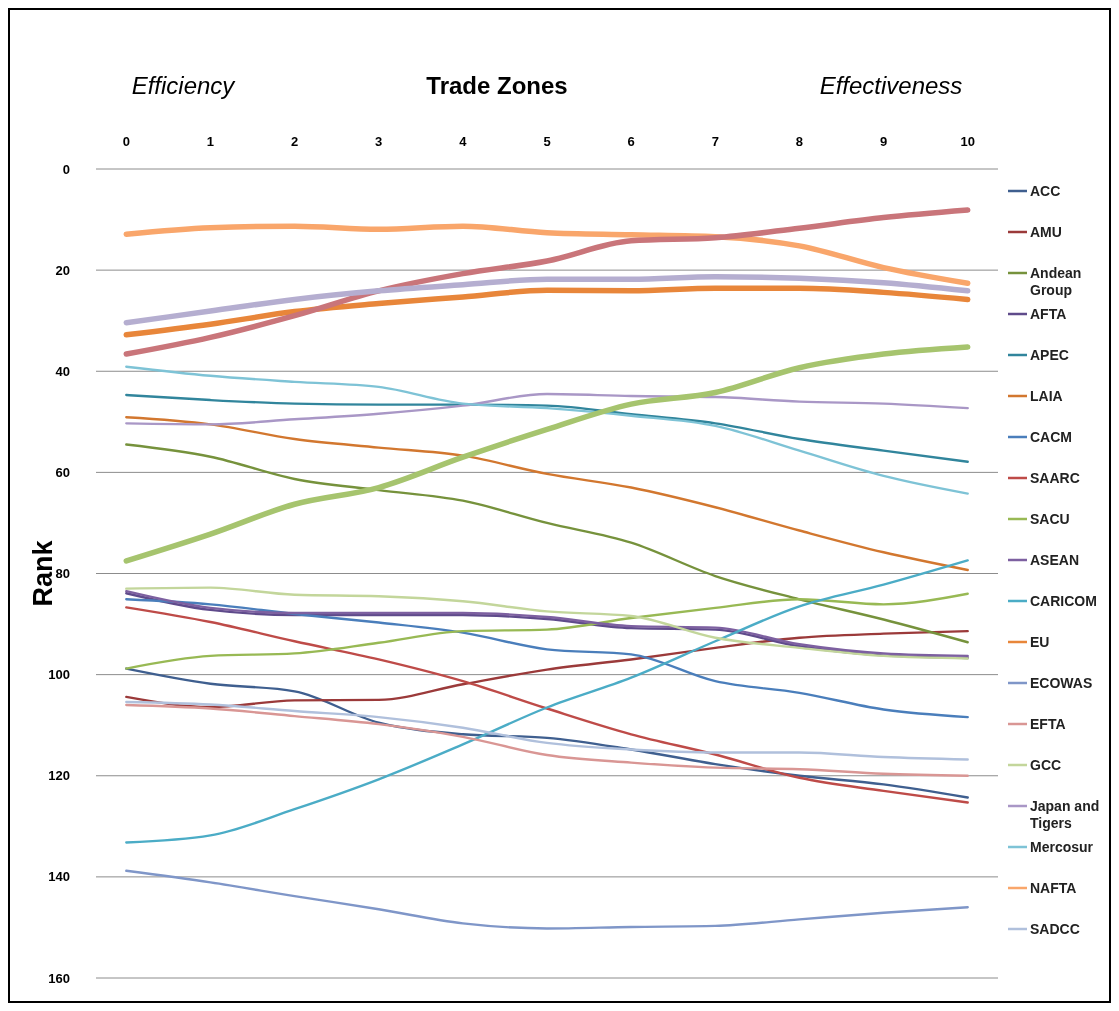  I want to click on text: Effectiveness, so click(891, 85).